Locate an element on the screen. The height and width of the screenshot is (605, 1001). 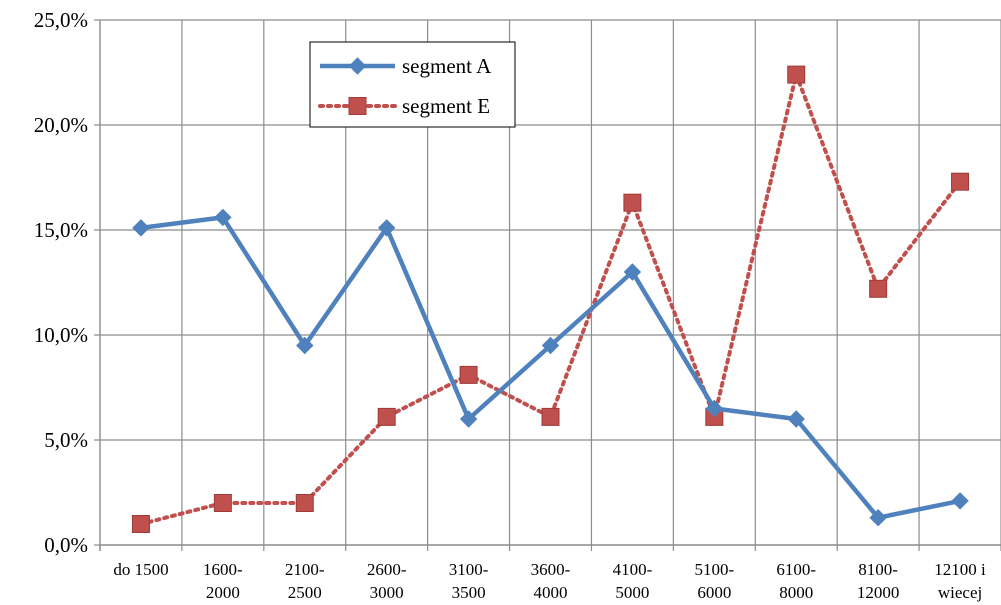
legend: segment A segment E is located at coordinates (412, 84).